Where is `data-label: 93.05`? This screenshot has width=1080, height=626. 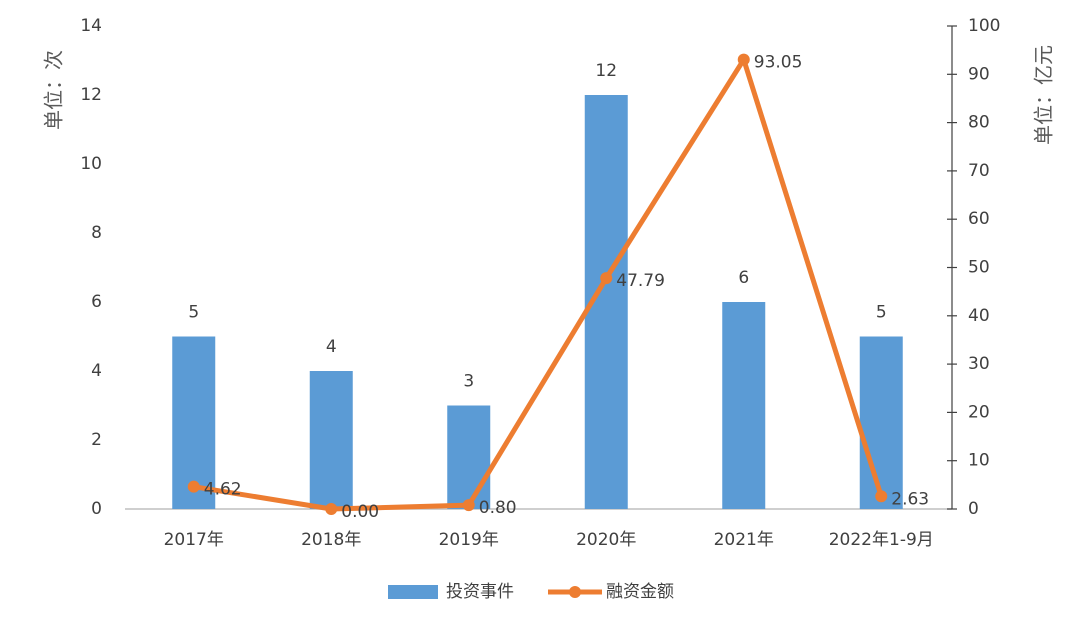
data-label: 93.05 is located at coordinates (778, 63).